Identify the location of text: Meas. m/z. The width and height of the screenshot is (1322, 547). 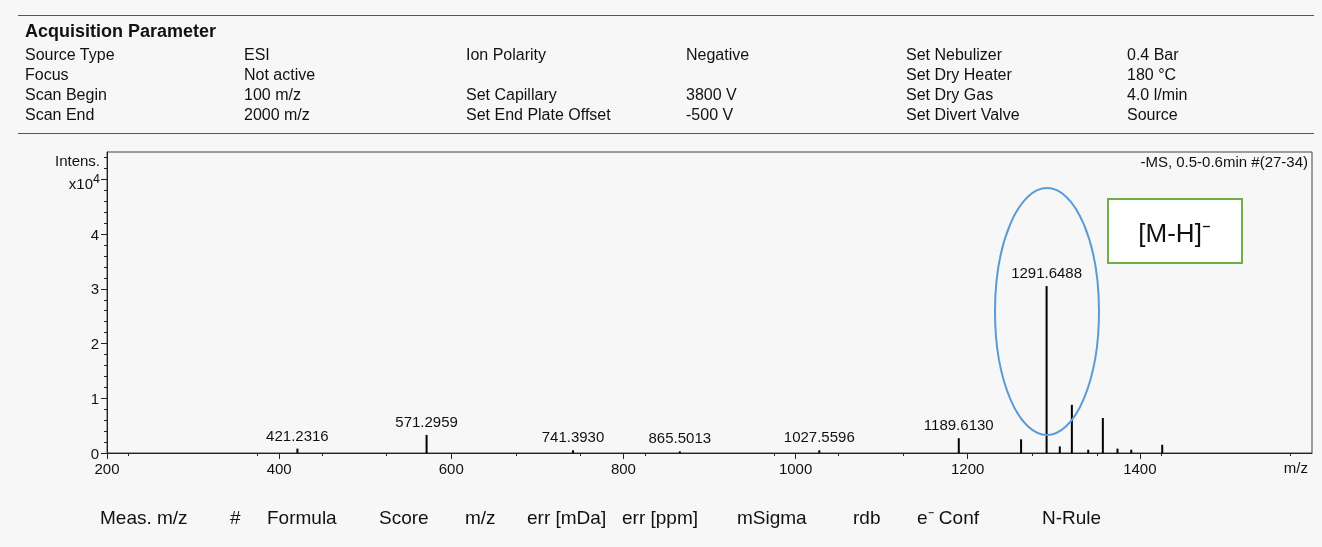
(144, 518).